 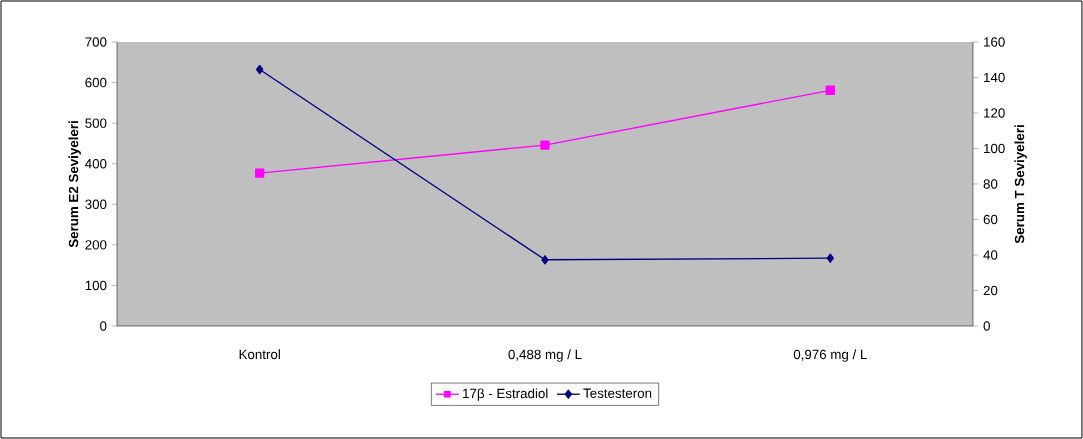 What do you see at coordinates (96, 82) in the screenshot?
I see `y-tick-label: 600` at bounding box center [96, 82].